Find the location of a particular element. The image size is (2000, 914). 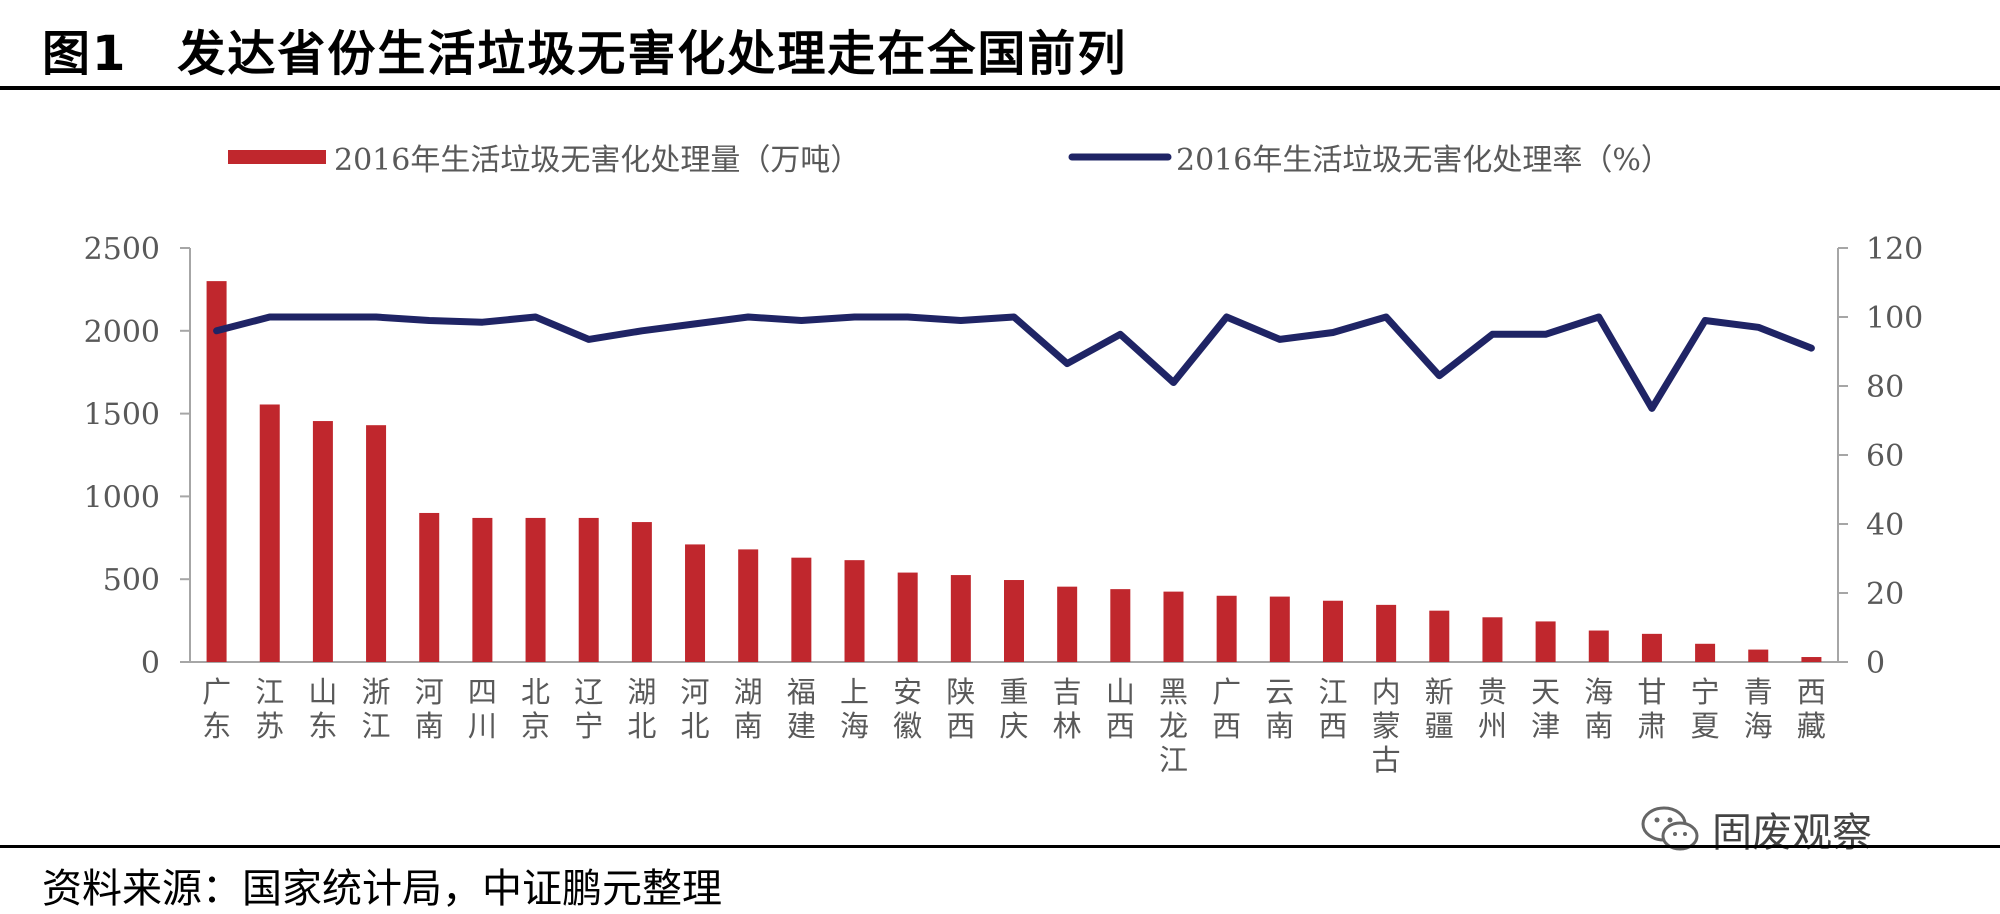

x-tick-label: 福建 is located at coordinates (801, 709).